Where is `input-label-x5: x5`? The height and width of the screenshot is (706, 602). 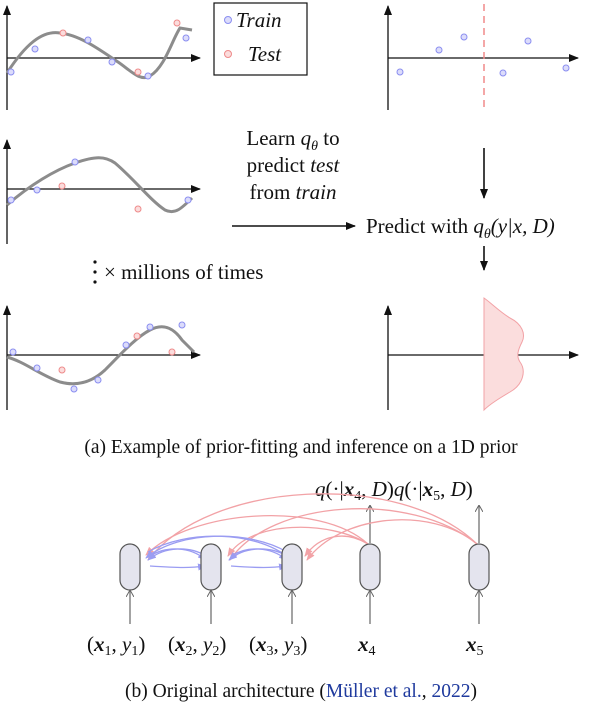
input-label-x5: x5 is located at coordinates (474, 645).